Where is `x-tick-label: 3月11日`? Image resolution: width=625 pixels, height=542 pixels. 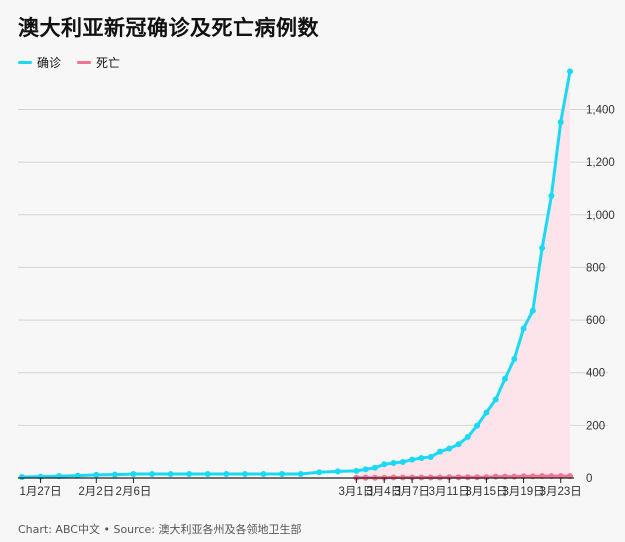 x-tick-label: 3月11日 is located at coordinates (449, 492).